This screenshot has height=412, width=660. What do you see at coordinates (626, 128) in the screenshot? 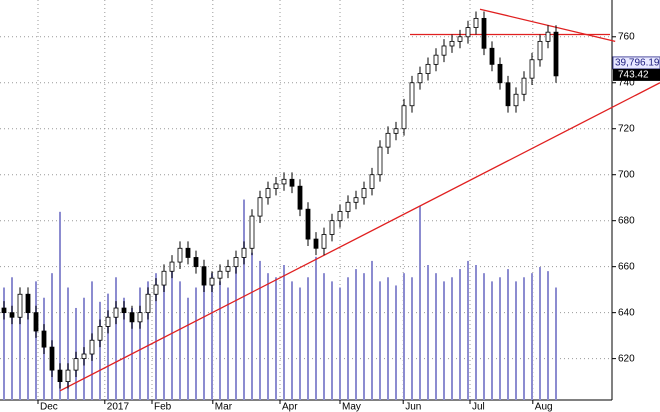
I see `y-tick-label: 720` at bounding box center [626, 128].